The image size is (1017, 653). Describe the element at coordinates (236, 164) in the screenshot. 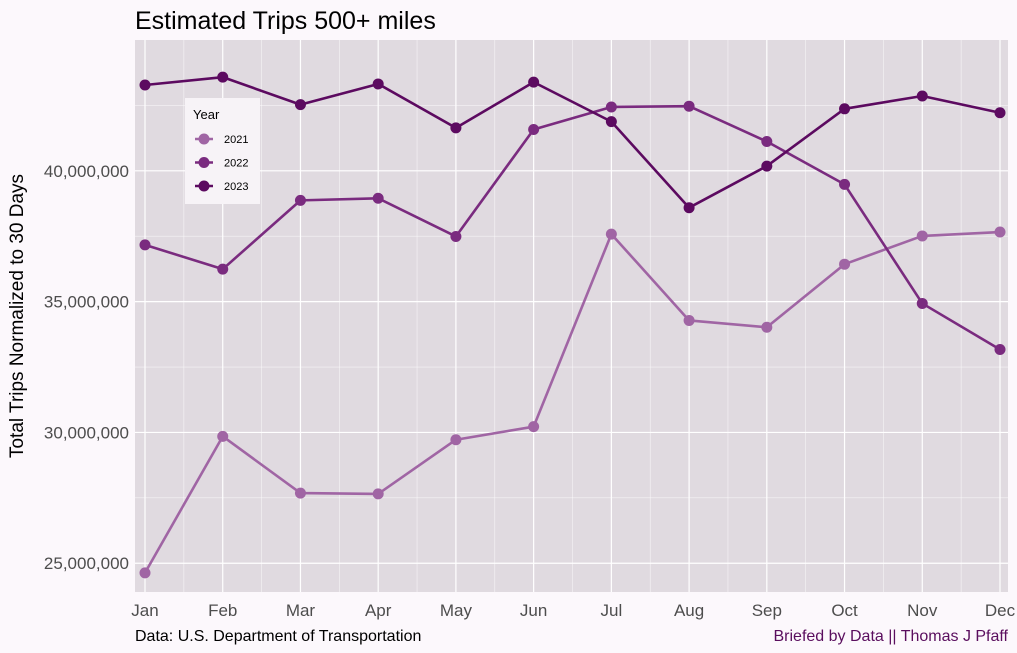

I see `legend-label: 2022` at that location.